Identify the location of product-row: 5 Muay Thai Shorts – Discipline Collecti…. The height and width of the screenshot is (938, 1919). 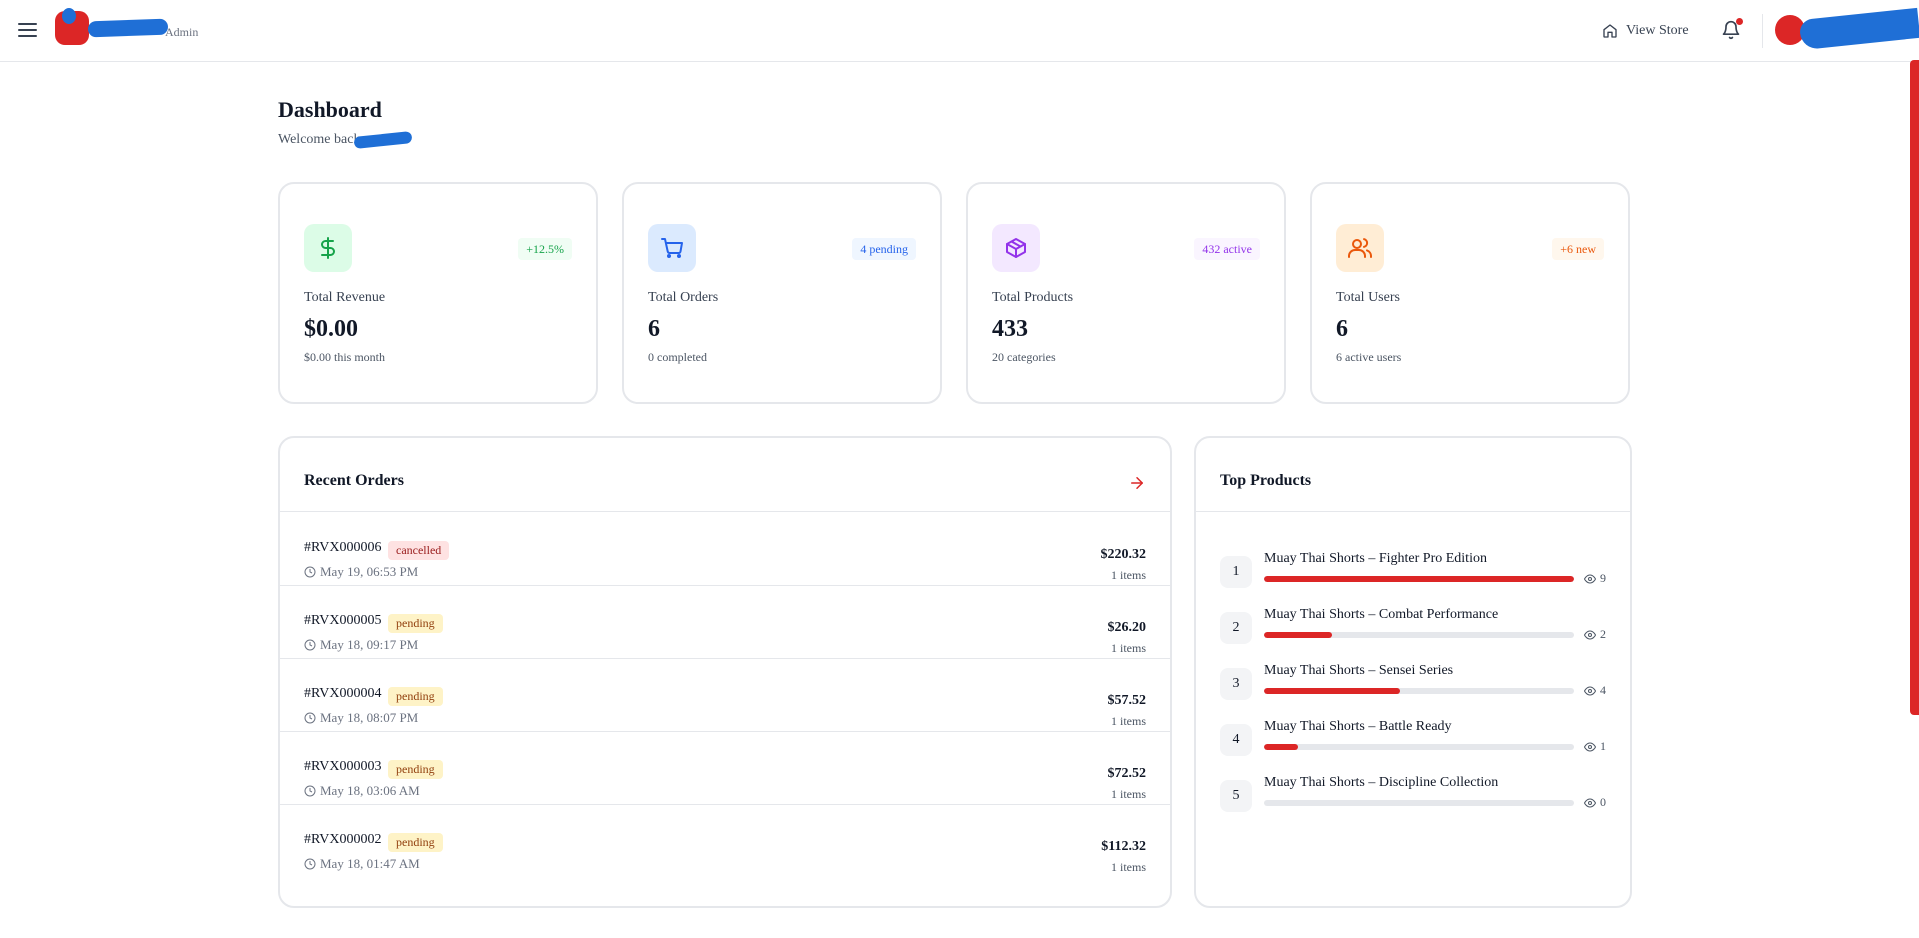
(1413, 796).